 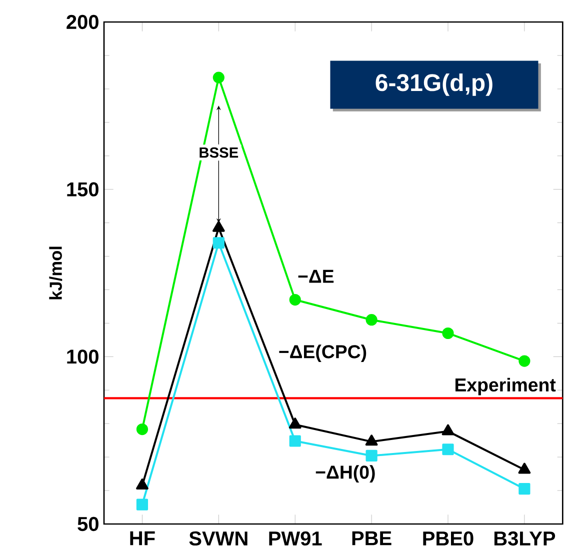 What do you see at coordinates (295, 538) in the screenshot?
I see `x-tick-label: PW91` at bounding box center [295, 538].